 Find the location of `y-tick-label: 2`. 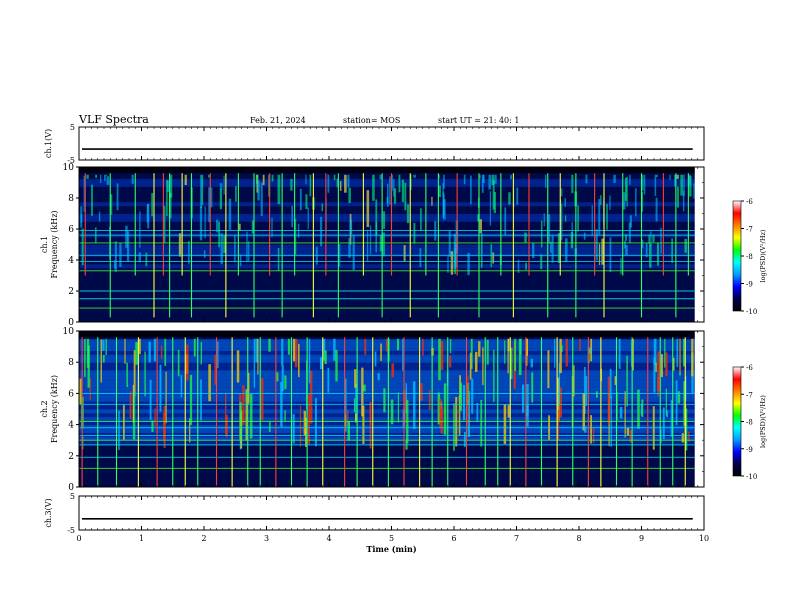

y-tick-label: 2 is located at coordinates (71, 292).